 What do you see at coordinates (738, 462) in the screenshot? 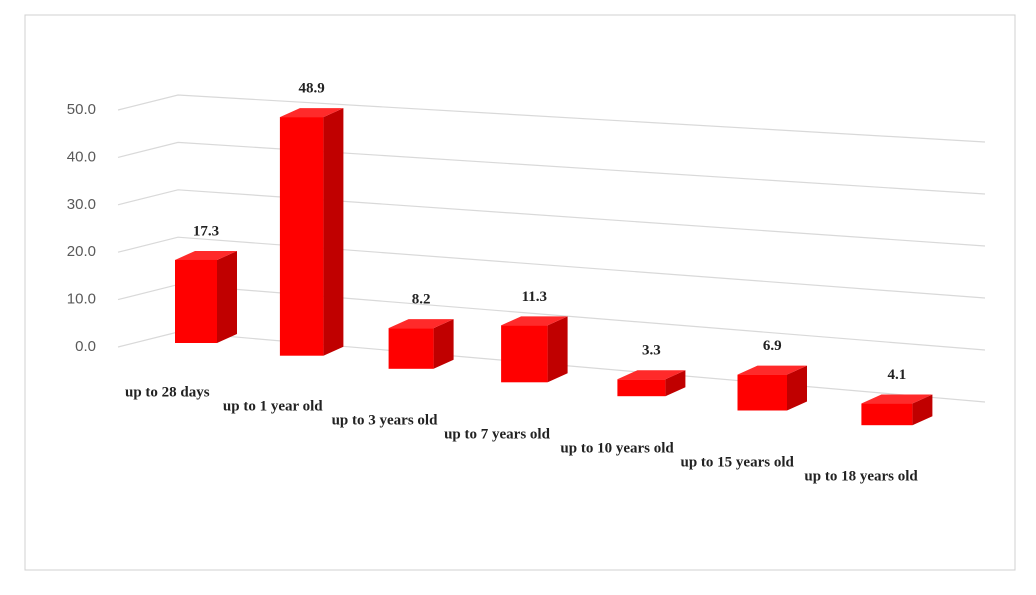
I see `x-tick-label: up to 15 years old` at bounding box center [738, 462].